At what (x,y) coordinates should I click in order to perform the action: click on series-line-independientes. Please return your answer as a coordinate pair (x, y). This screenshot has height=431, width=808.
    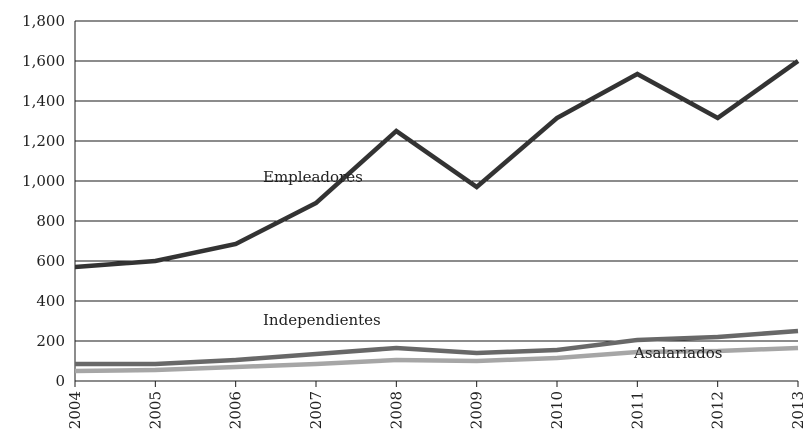
    Looking at the image, I should click on (437, 347).